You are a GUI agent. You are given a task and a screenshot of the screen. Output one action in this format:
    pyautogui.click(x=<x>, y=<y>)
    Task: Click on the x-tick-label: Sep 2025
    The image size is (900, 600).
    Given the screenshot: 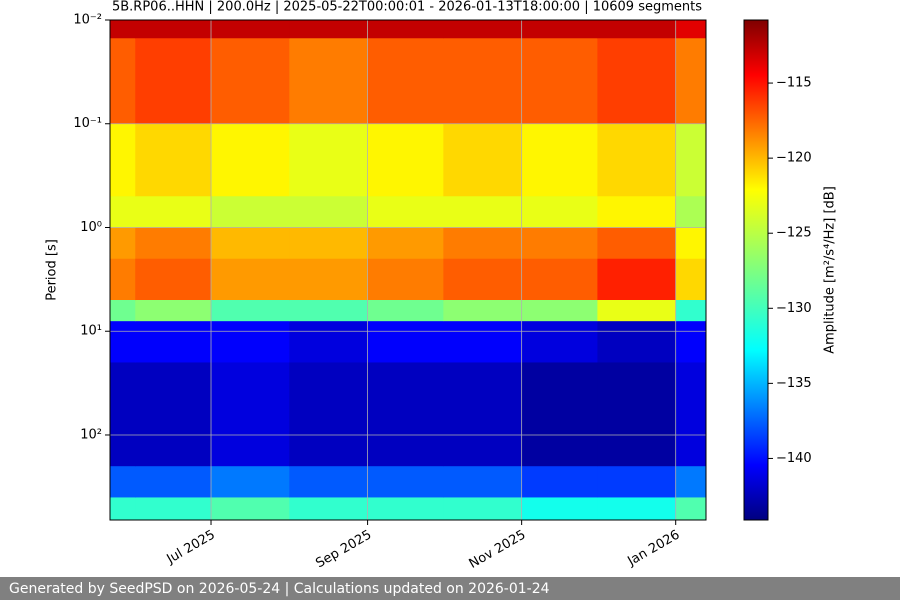 What is the action you would take?
    pyautogui.click(x=343, y=550)
    